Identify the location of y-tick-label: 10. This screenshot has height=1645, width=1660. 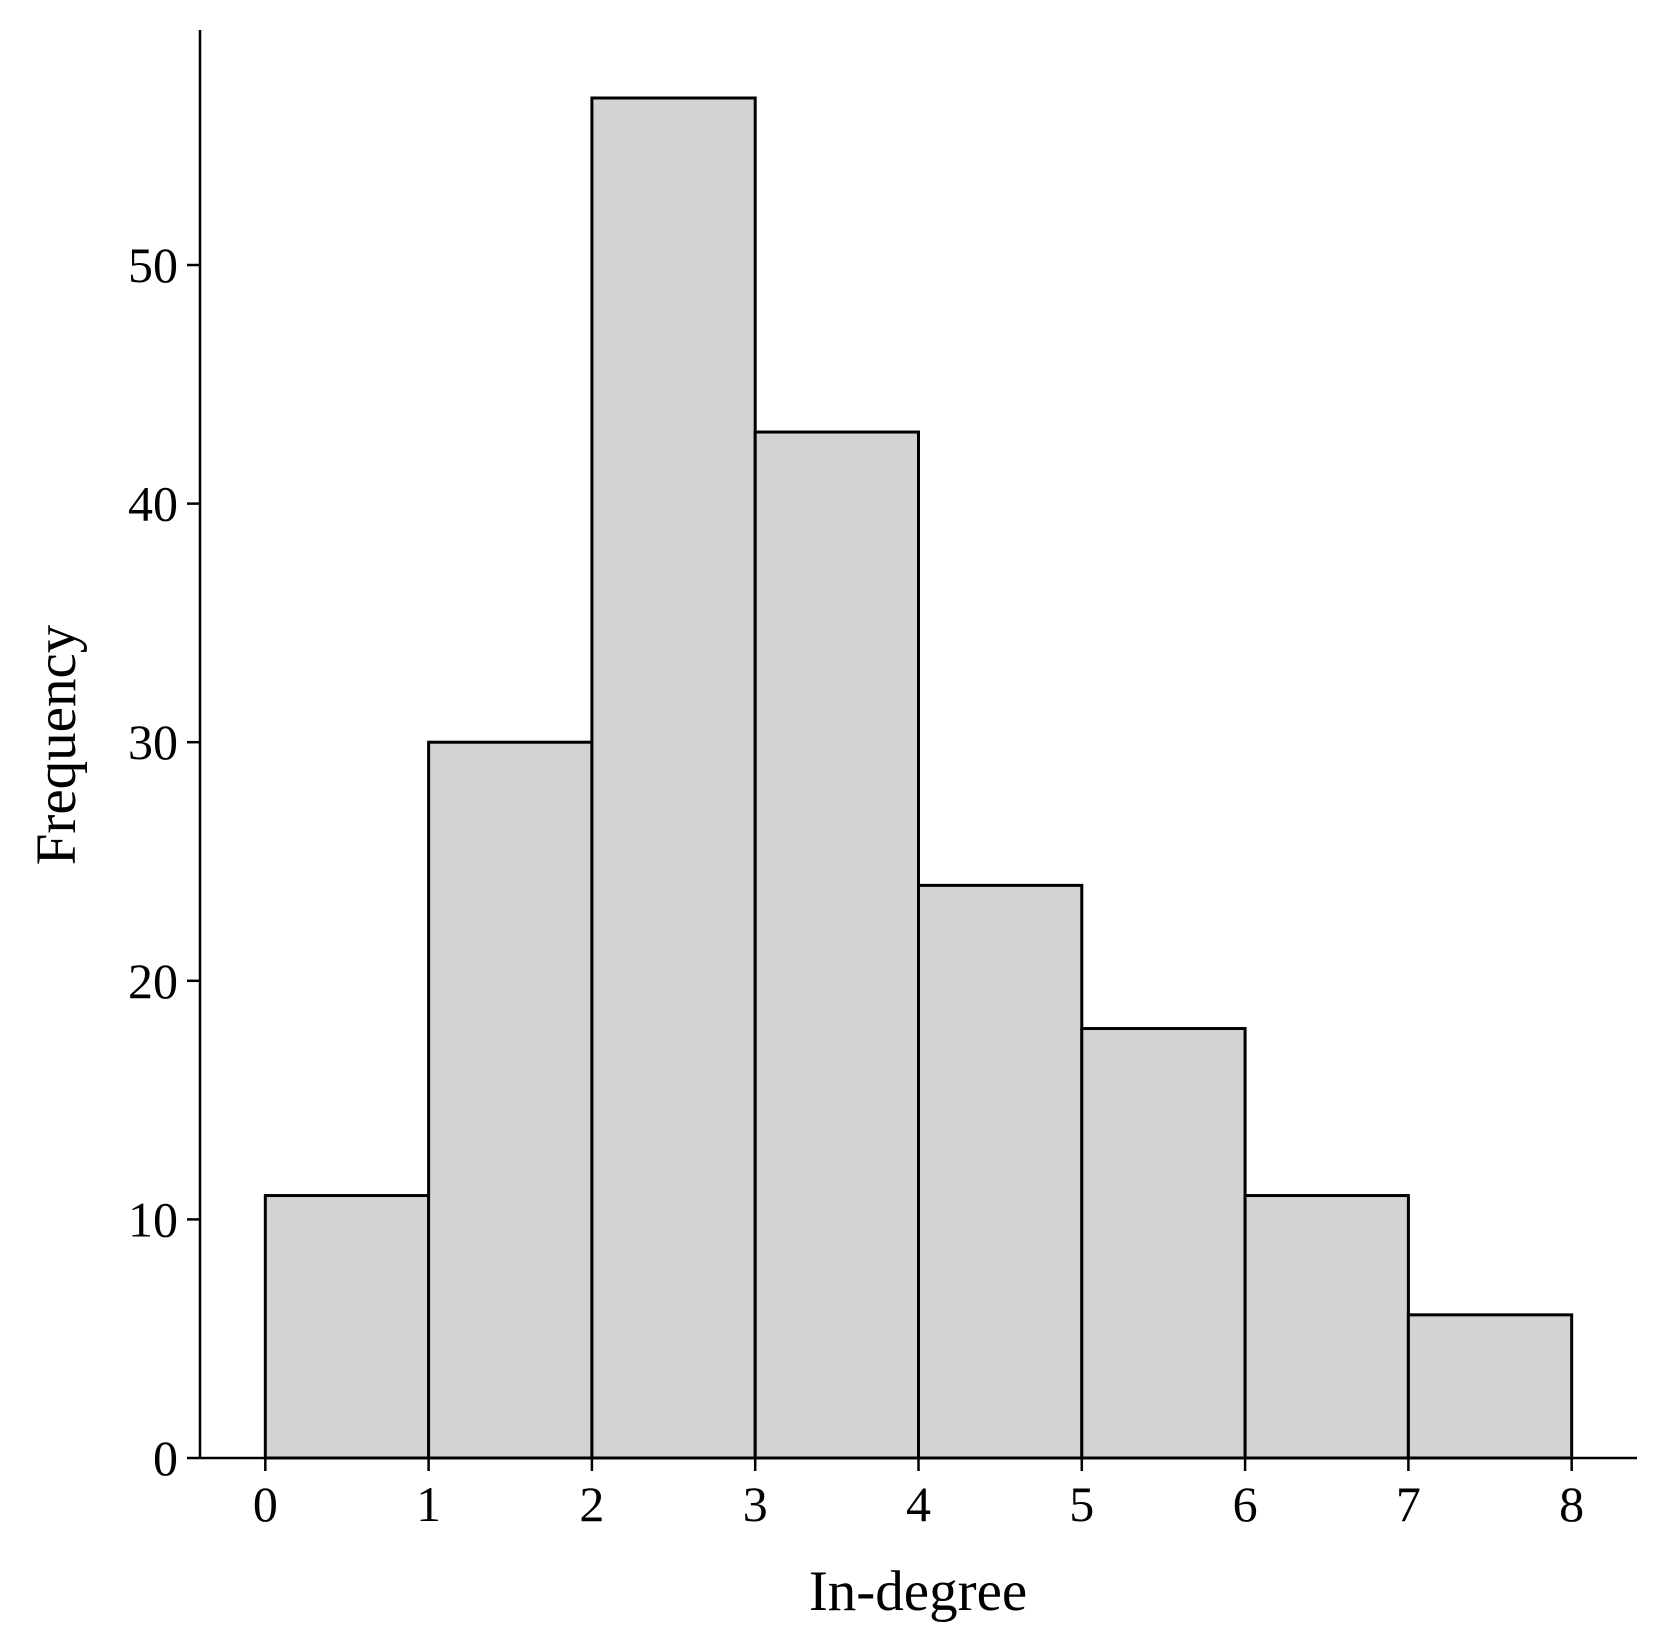
(153, 1219).